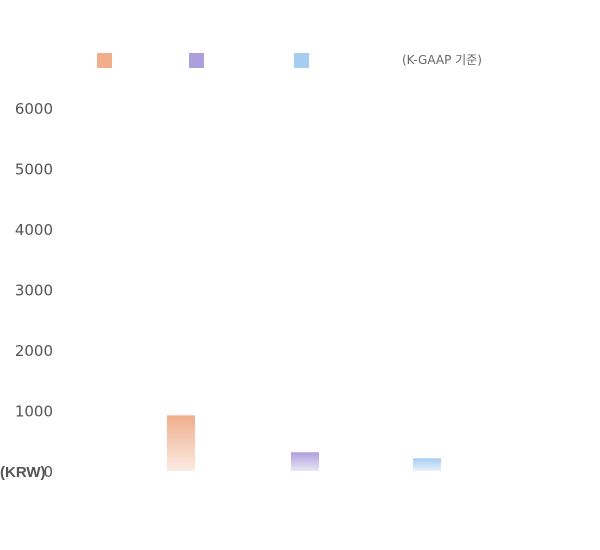 The height and width of the screenshot is (550, 600). I want to click on legend-note: (K-GAAP 기준), so click(442, 60).